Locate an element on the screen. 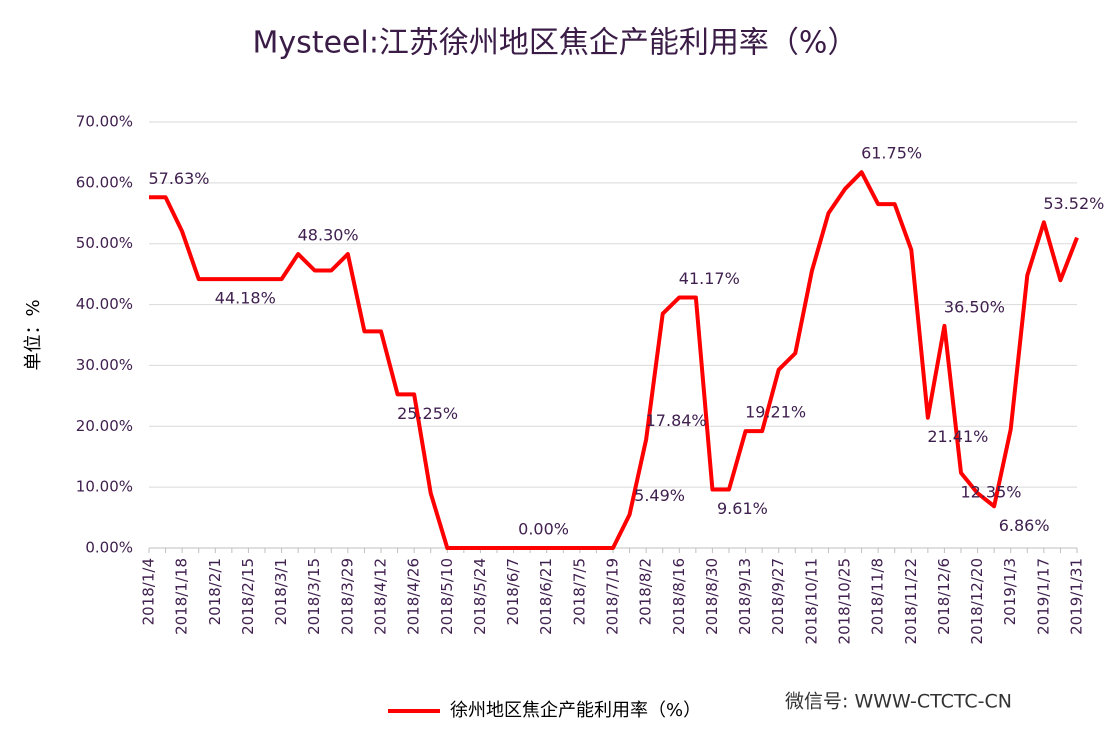  x-tick-label: 2018/4/26 is located at coordinates (414, 596).